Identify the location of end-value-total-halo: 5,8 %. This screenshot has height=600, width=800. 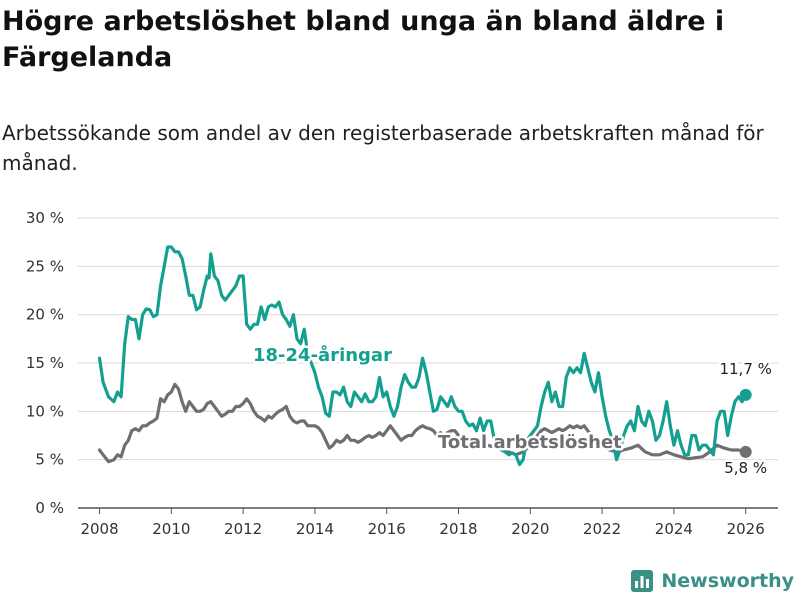
(745, 468).